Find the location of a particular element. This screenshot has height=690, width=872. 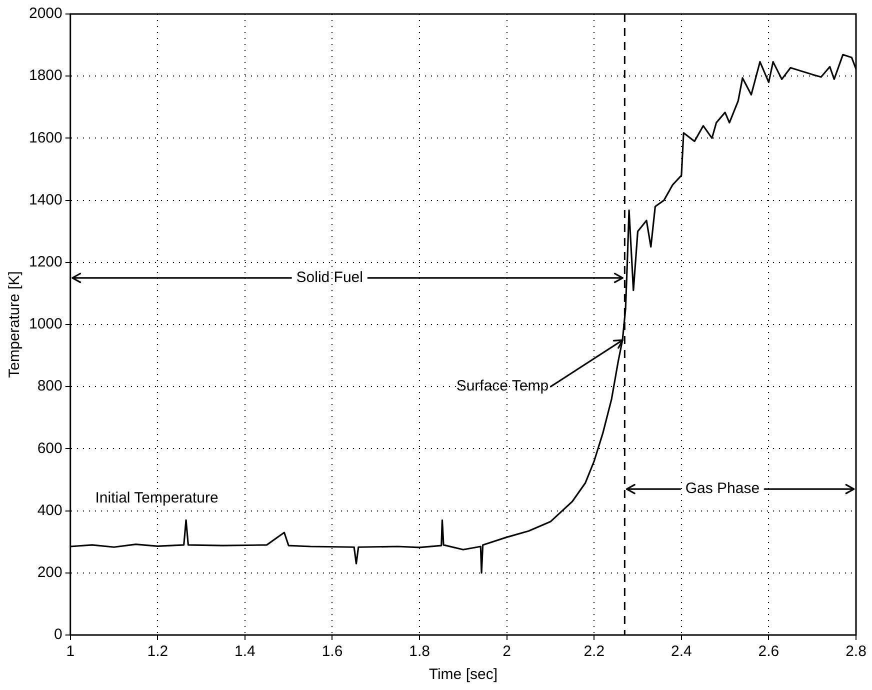

annotation: Surface Temp is located at coordinates (502, 386).